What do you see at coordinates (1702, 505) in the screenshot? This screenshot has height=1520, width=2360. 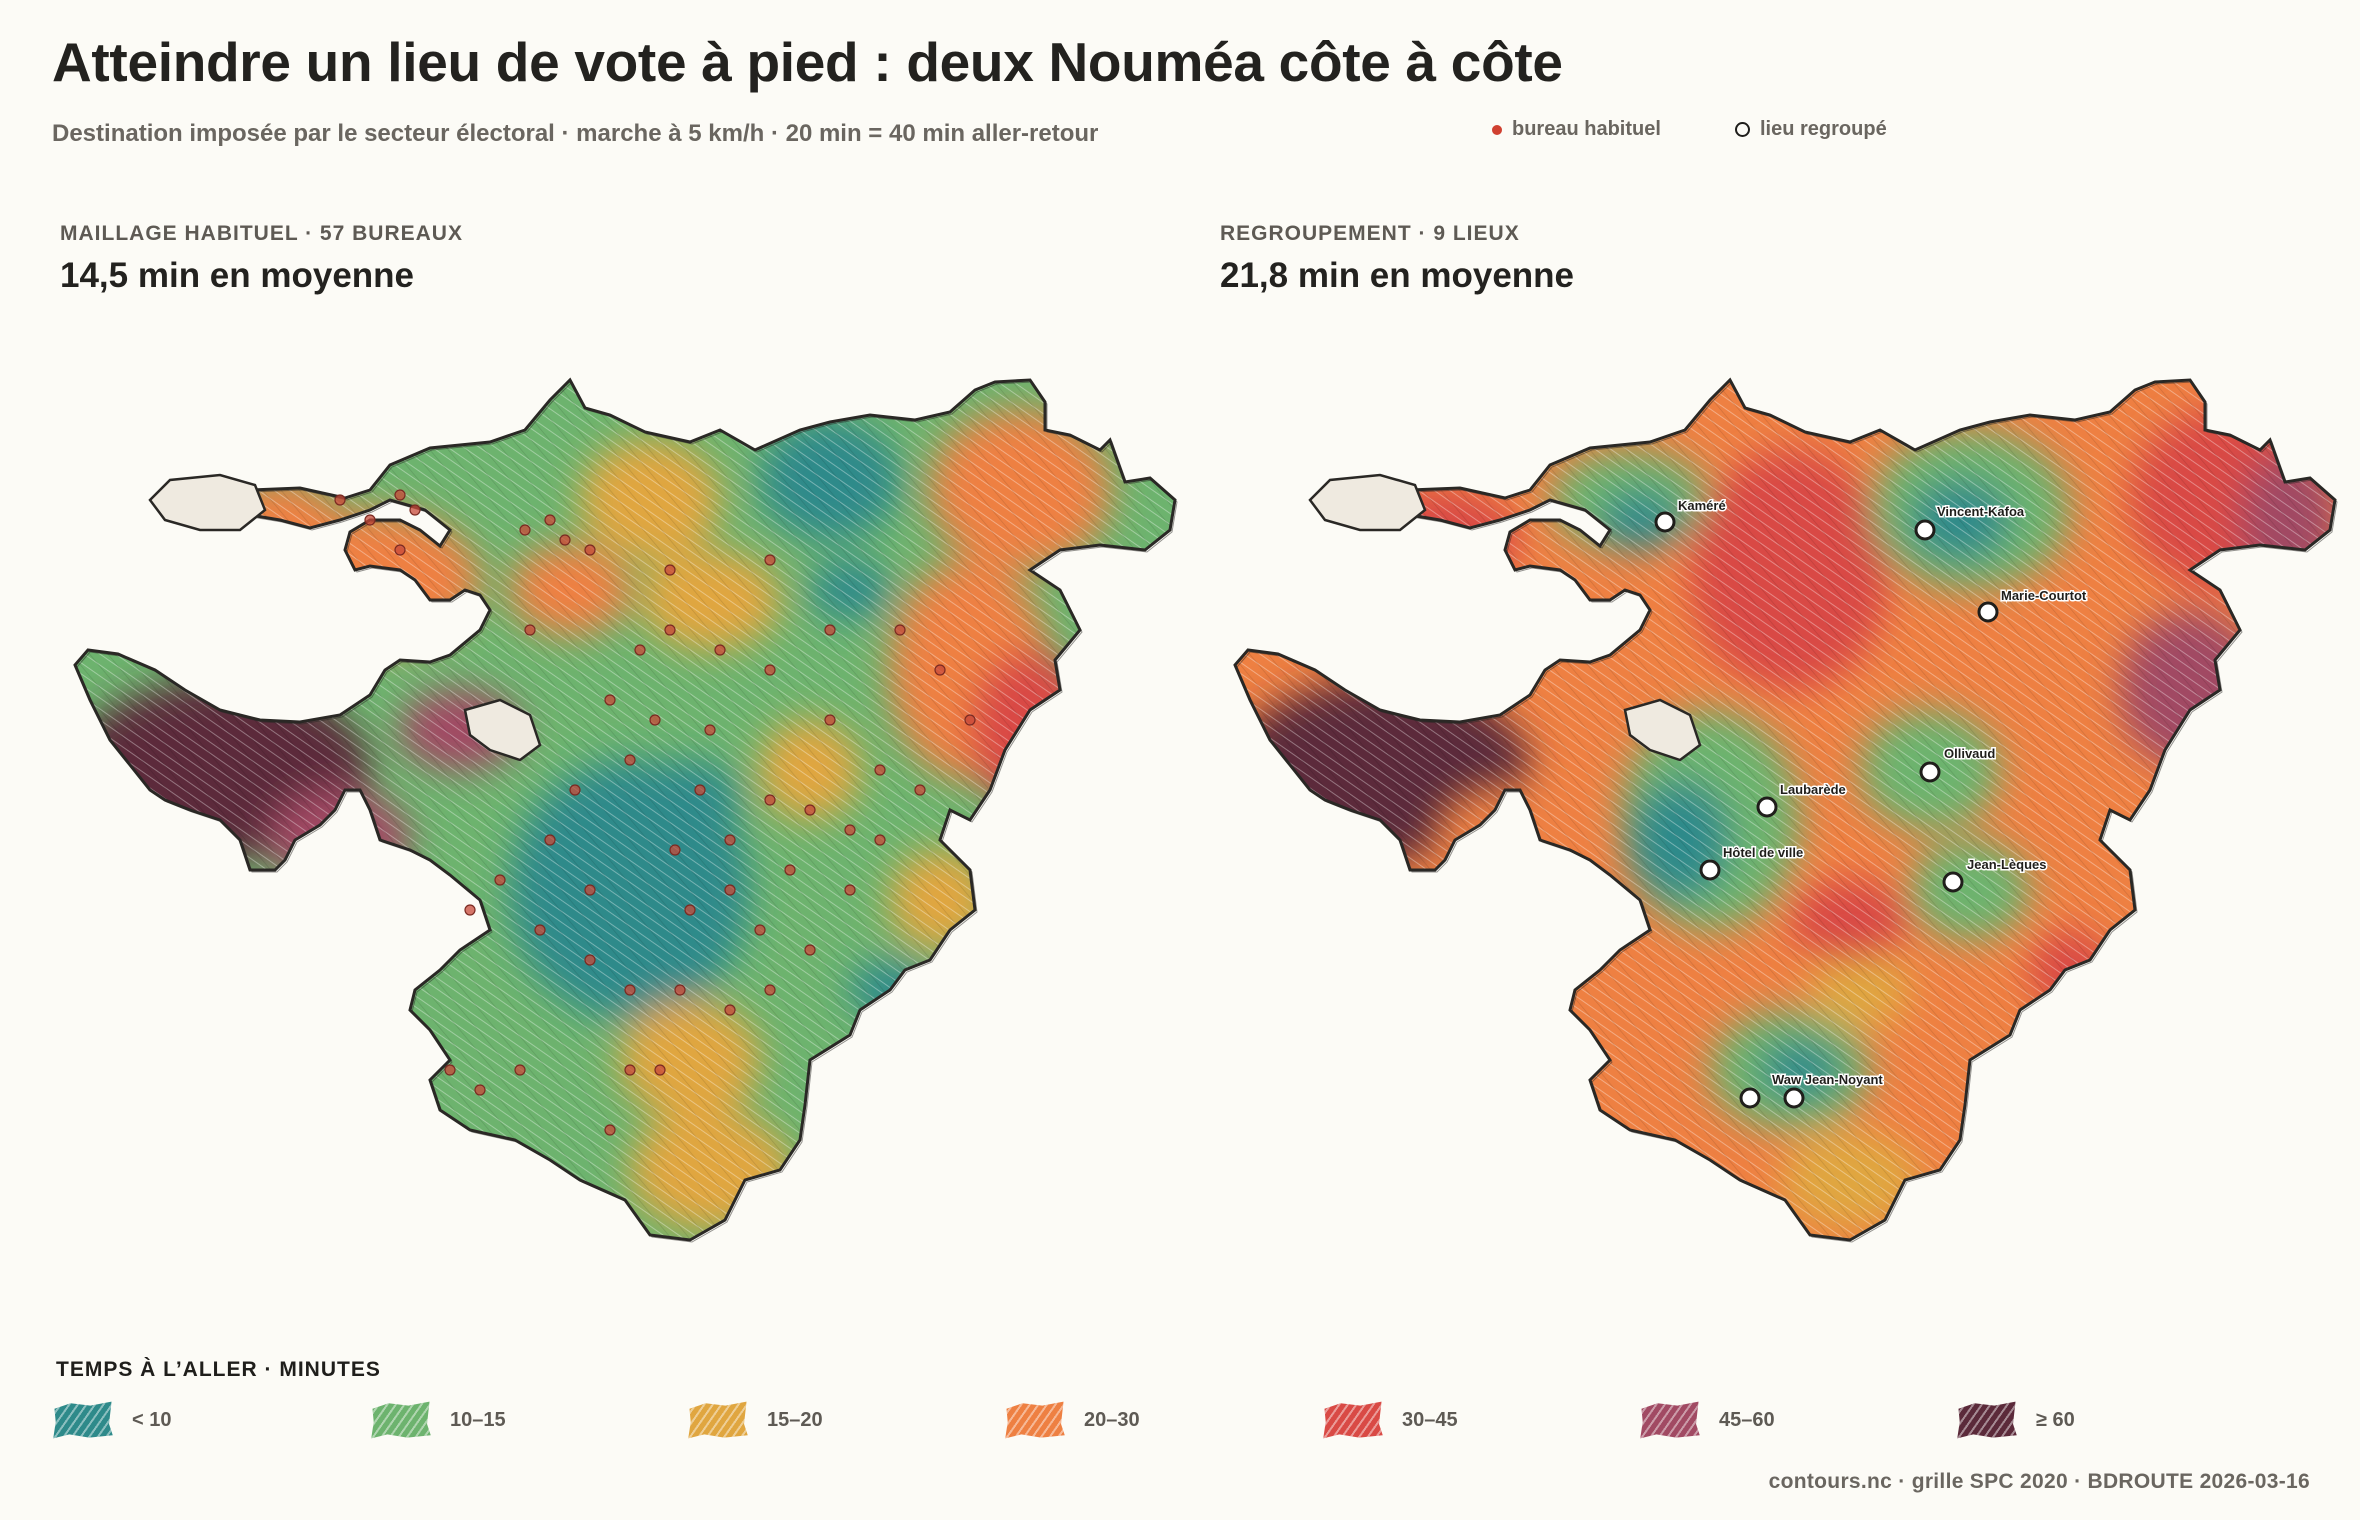 I see `svg-text: Kaméré` at bounding box center [1702, 505].